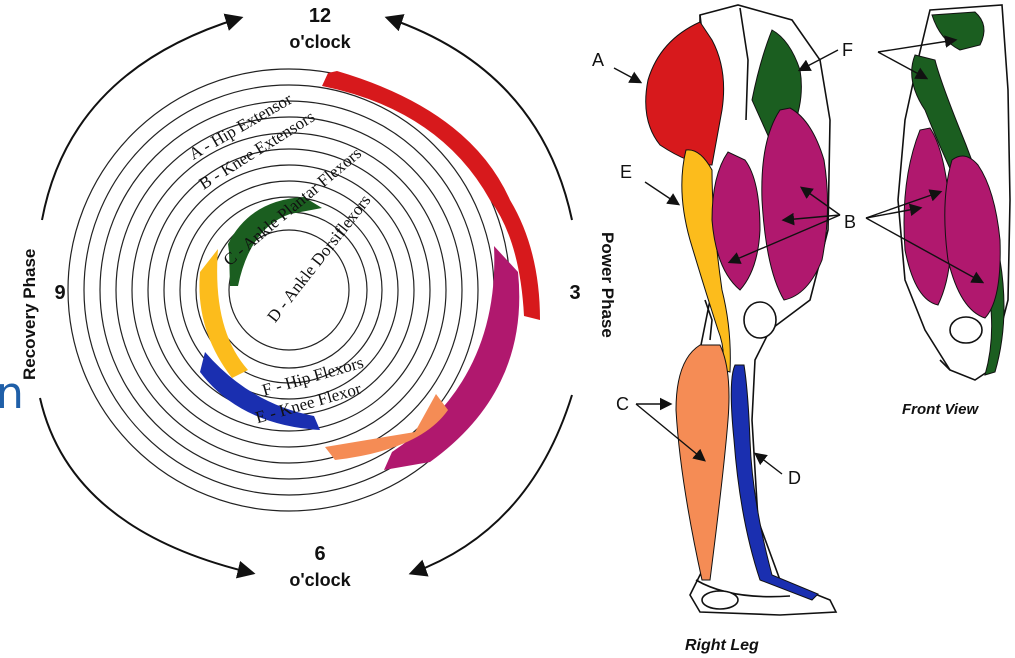  What do you see at coordinates (598, 60) in the screenshot?
I see `marker-a: A` at bounding box center [598, 60].